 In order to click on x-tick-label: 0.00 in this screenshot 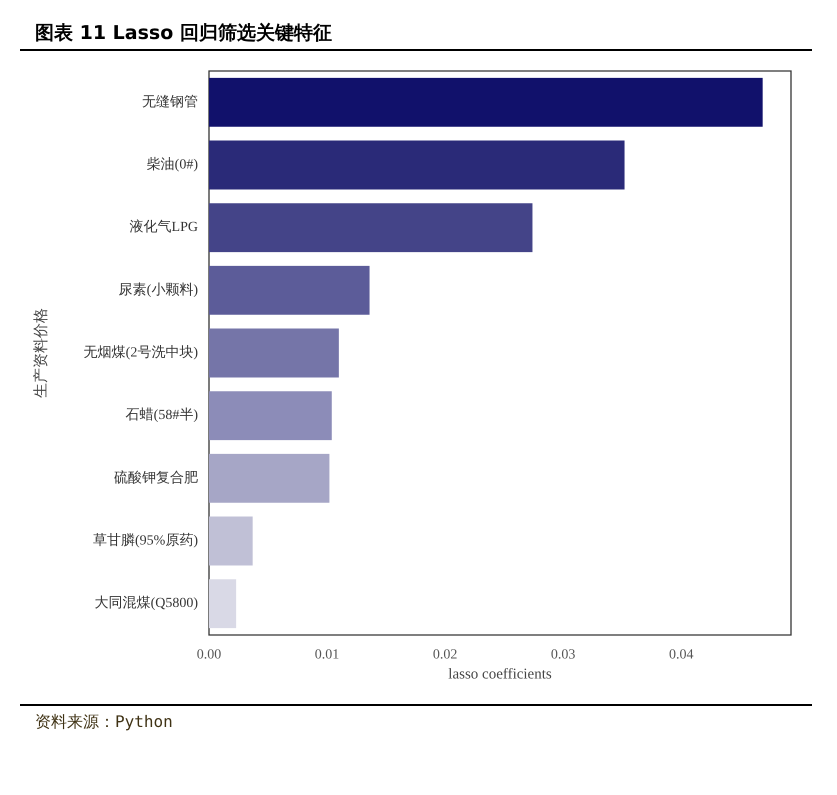, I will do `click(209, 655)`.